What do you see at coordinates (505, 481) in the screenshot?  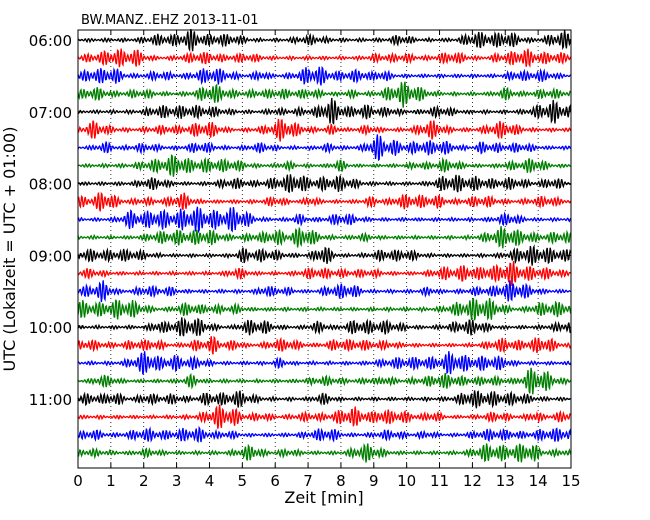 I see `x-tick-label: 13` at bounding box center [505, 481].